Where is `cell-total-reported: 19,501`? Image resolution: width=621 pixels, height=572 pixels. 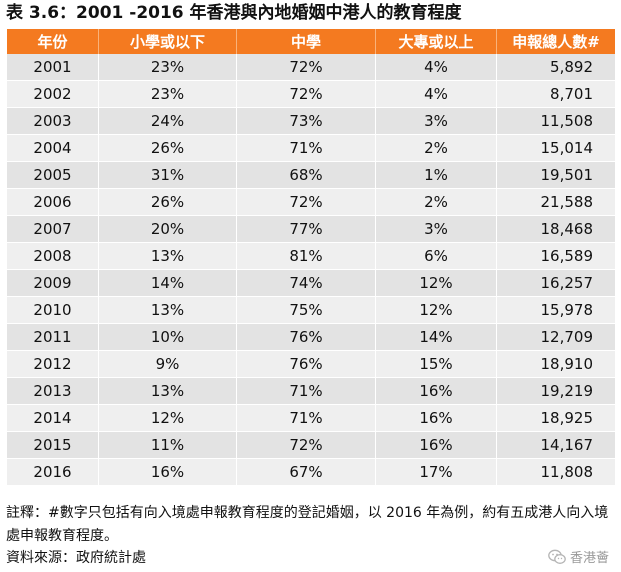 cell-total-reported: 19,501 is located at coordinates (556, 175).